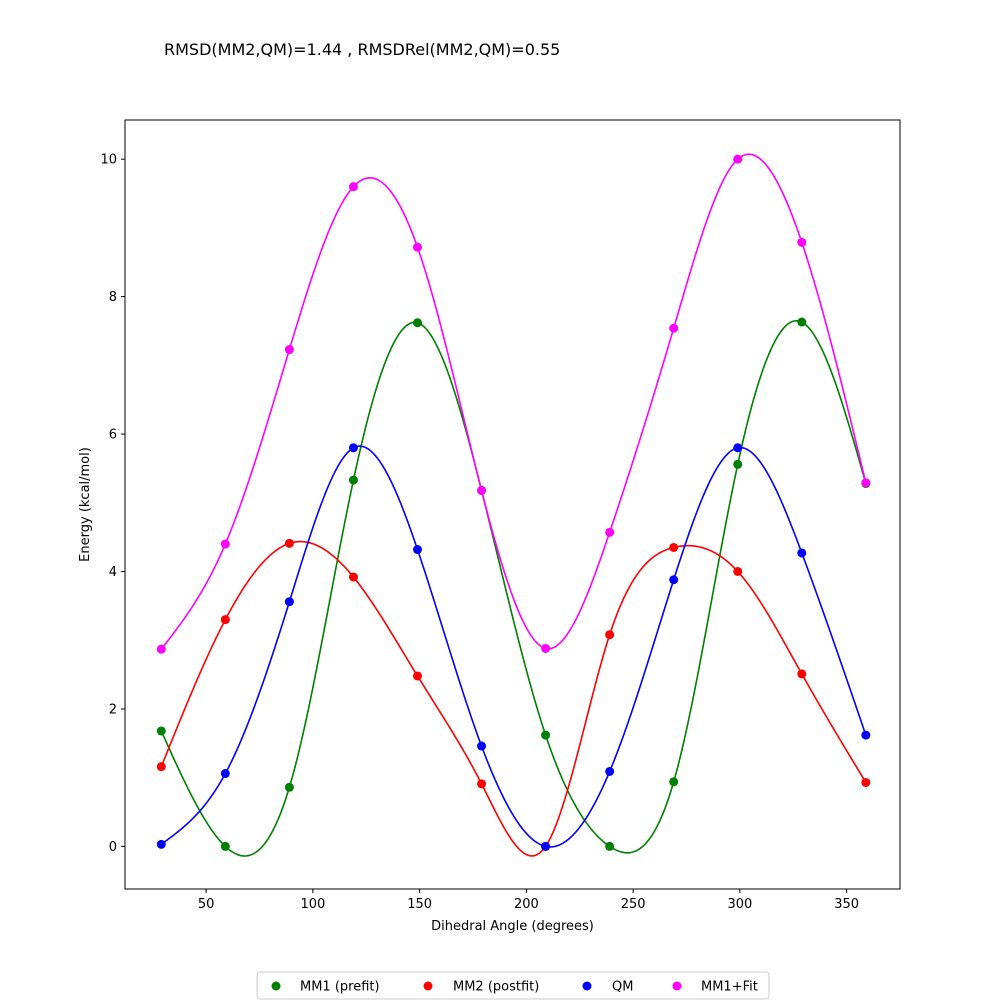 This screenshot has height=1000, width=1000. I want to click on y-tick-label: 2, so click(113, 709).